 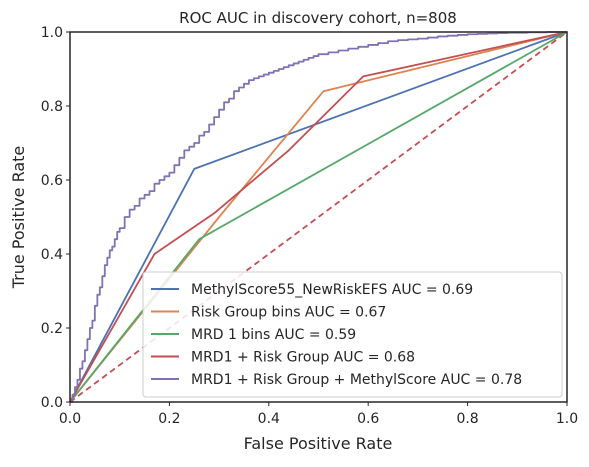 What do you see at coordinates (52, 329) in the screenshot?
I see `y-tick-label: 0.2` at bounding box center [52, 329].